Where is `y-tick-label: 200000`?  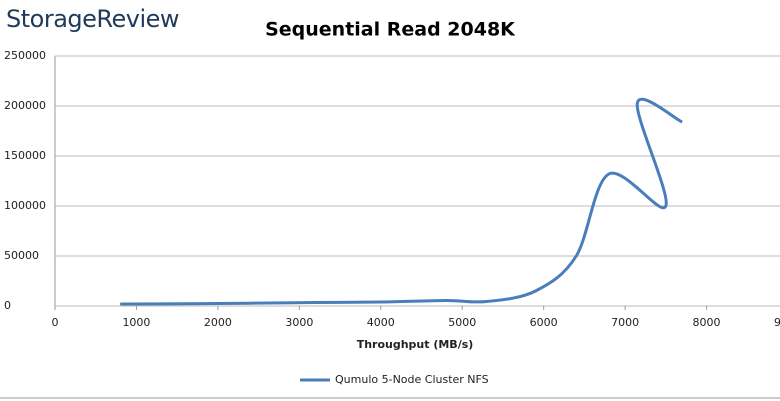
y-tick-label: 200000 is located at coordinates (25, 105).